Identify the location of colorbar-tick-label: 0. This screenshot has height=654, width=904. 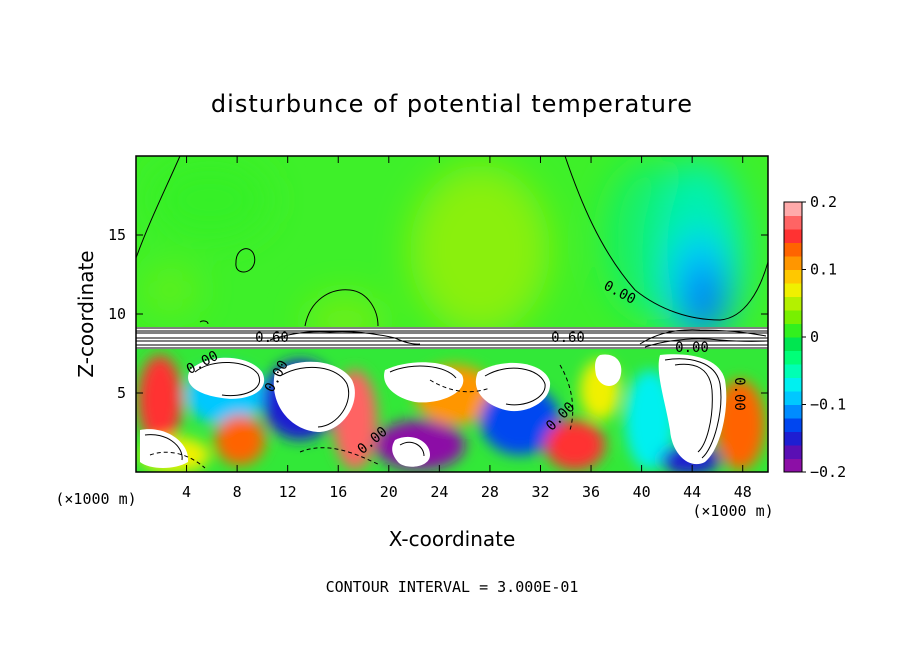
(814, 337).